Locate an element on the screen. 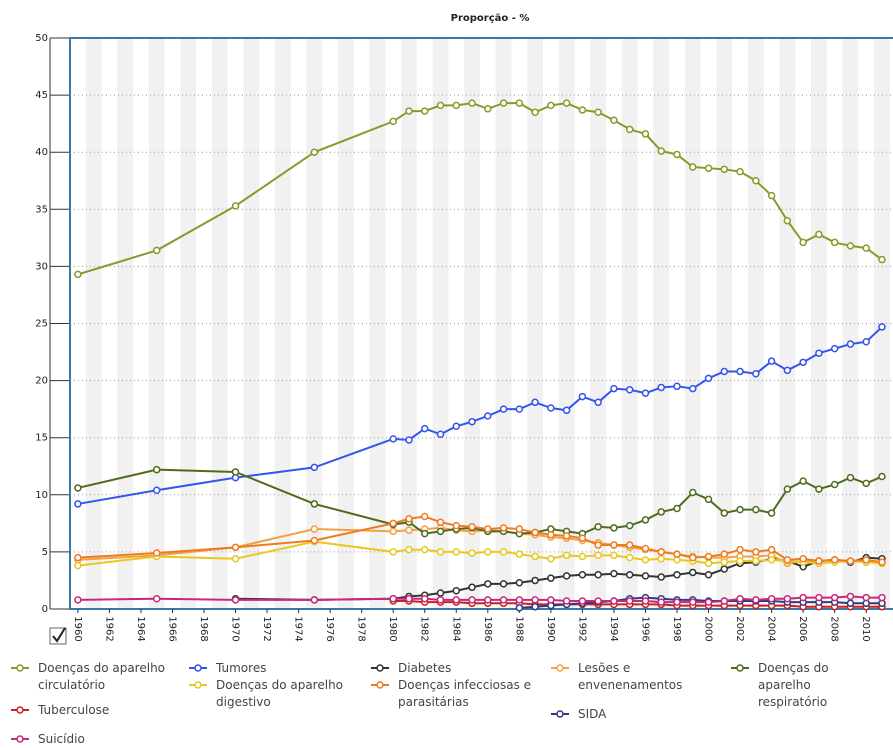  legend-item: Doenças do aparelho digestivo is located at coordinates (272, 694).